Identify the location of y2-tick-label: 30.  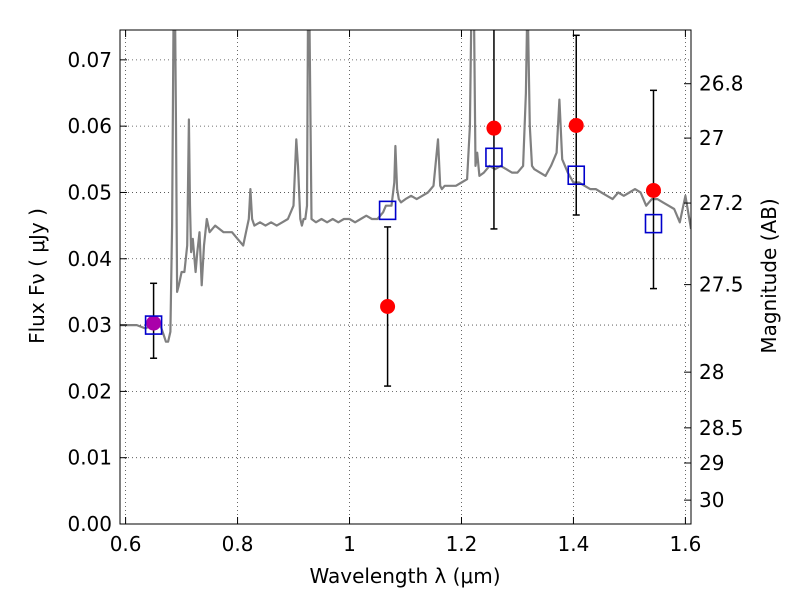
(711, 500).